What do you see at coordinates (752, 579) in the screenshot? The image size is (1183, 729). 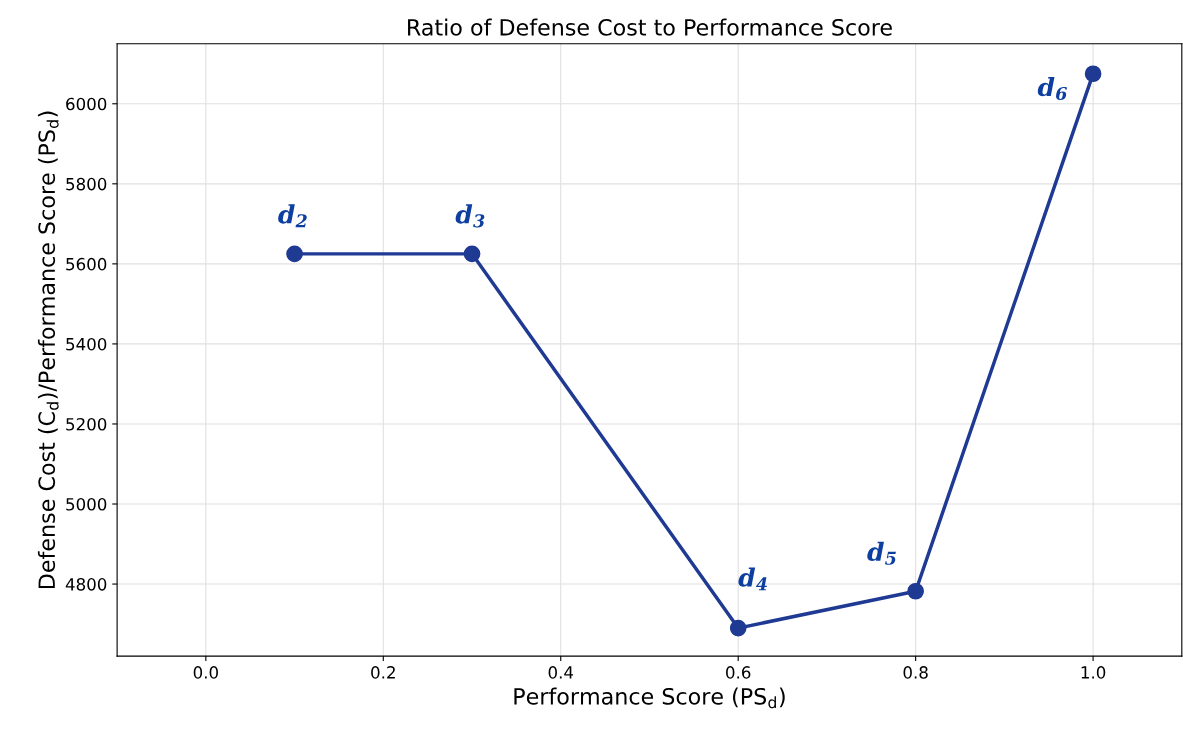 I see `annotation: d$_{4}$` at bounding box center [752, 579].